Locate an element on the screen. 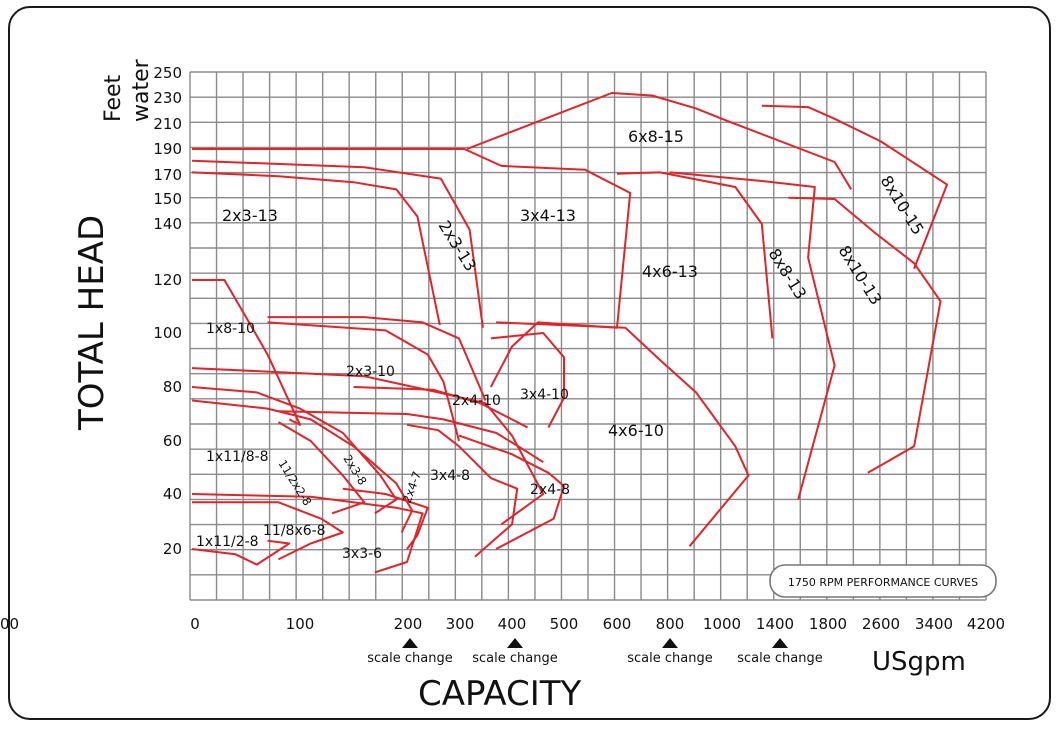 This screenshot has width=1063, height=730. x-tick-label: 2600 is located at coordinates (881, 624).